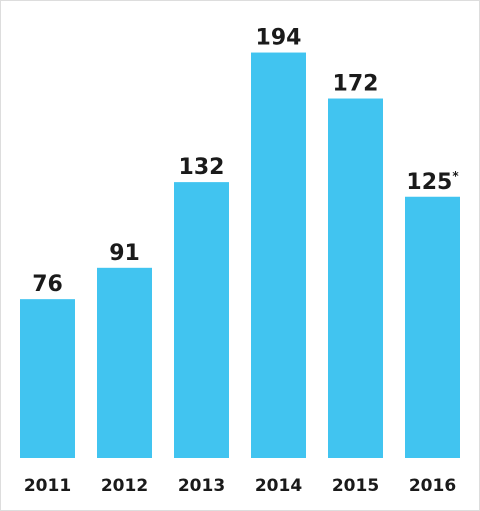 The image size is (480, 511). I want to click on x-tick-label: 2012, so click(124, 486).